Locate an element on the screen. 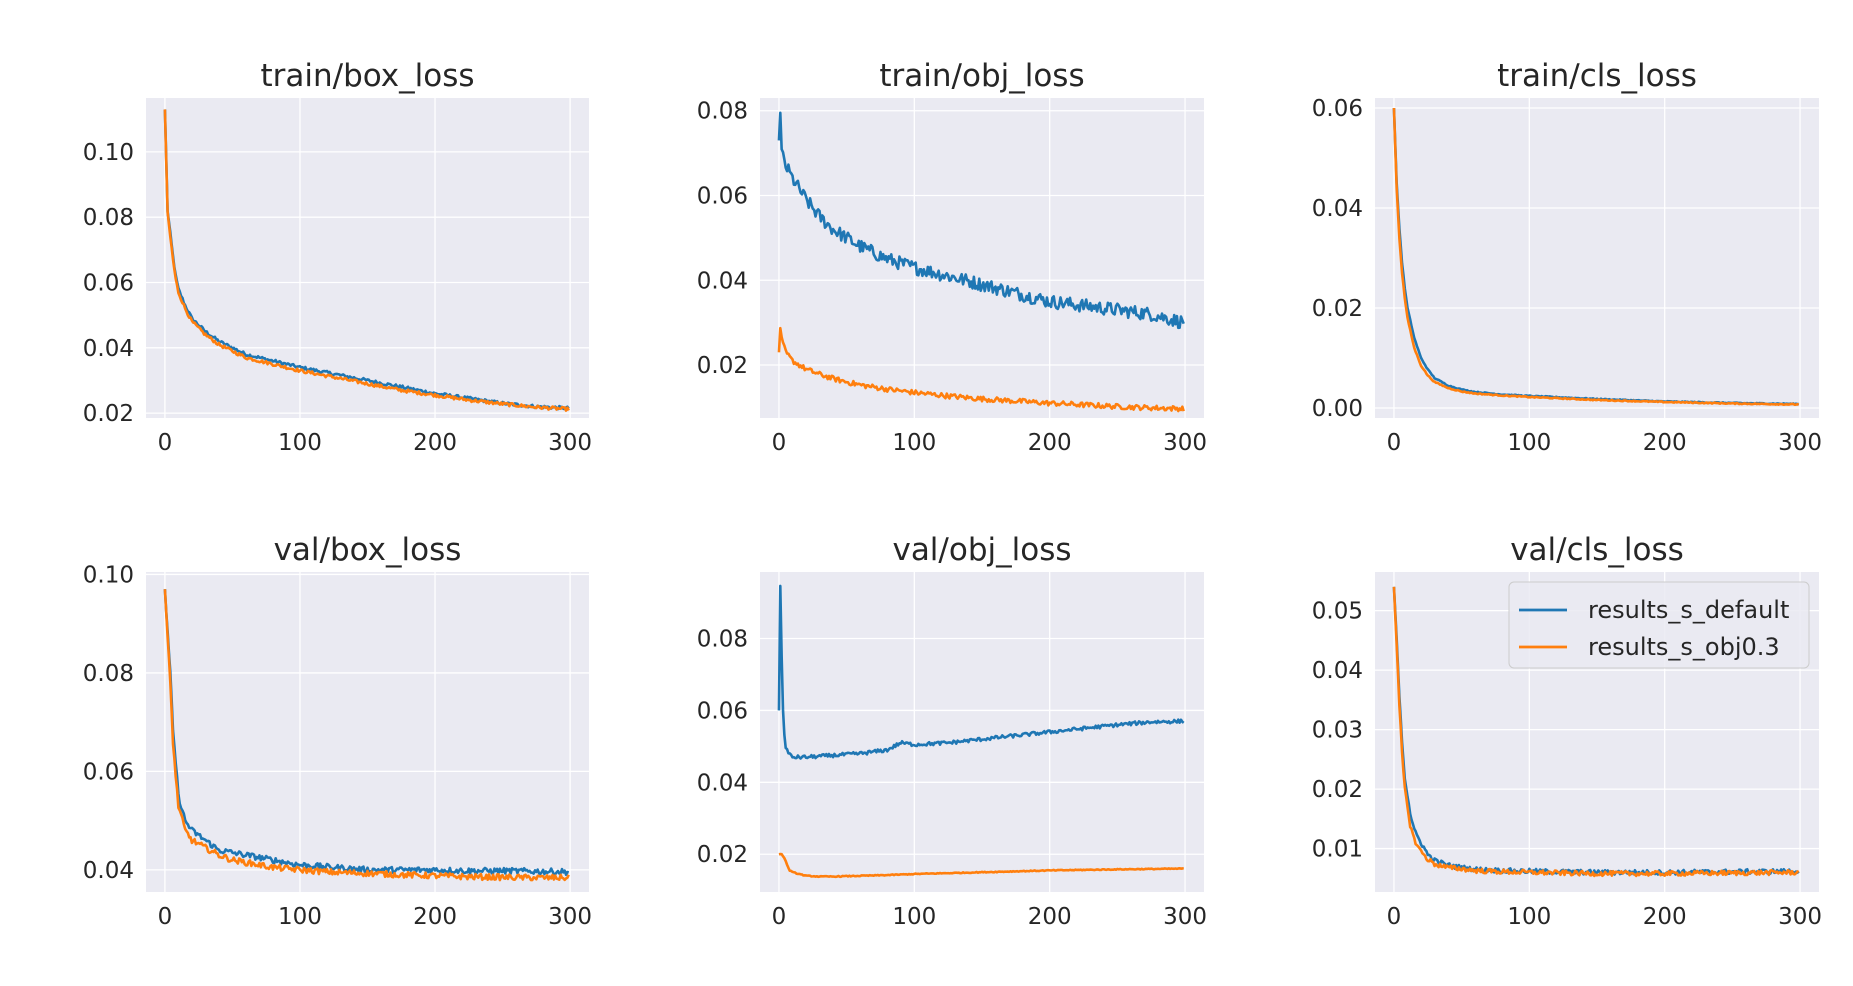 This screenshot has height=986, width=1853. legend: results_s_default results_s_obj0.3 is located at coordinates (1659, 625).